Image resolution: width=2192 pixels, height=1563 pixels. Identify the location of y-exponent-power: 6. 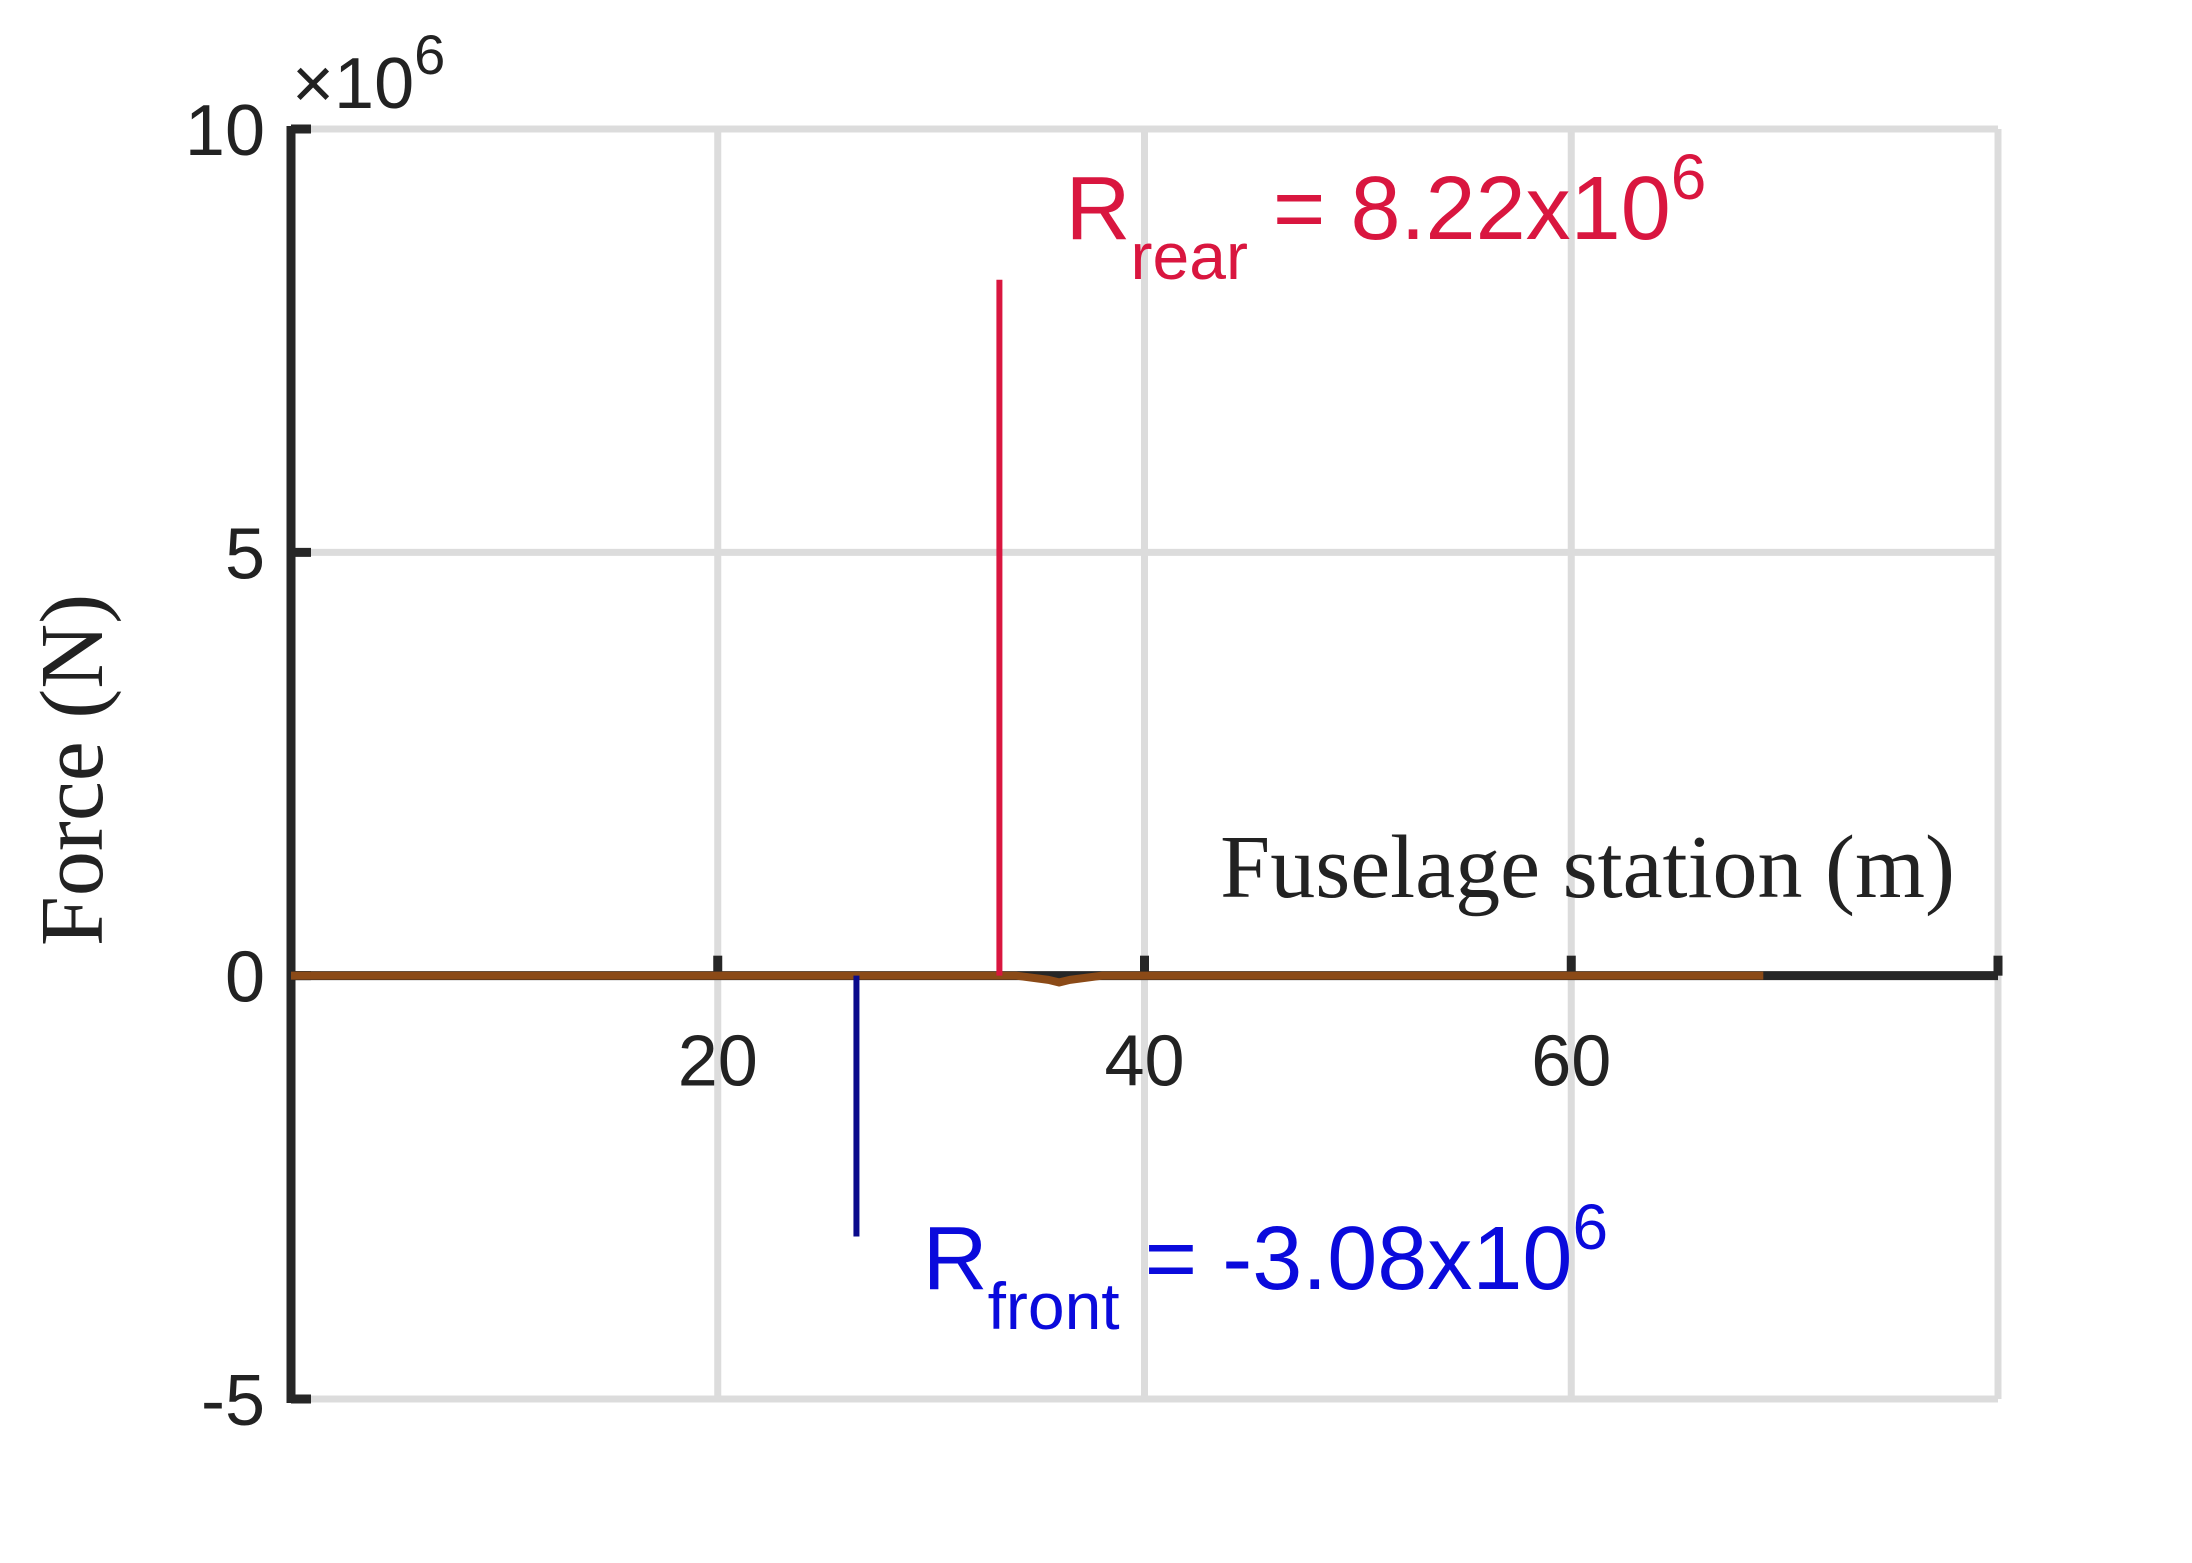
(429, 54).